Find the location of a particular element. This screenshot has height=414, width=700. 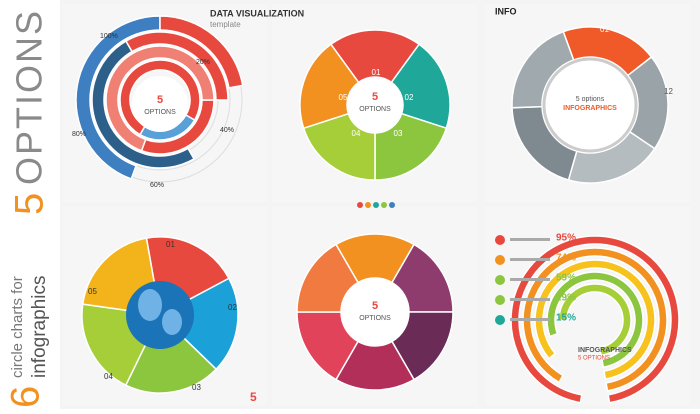

p1-title: DATA VISUALIZATION is located at coordinates (257, 13).